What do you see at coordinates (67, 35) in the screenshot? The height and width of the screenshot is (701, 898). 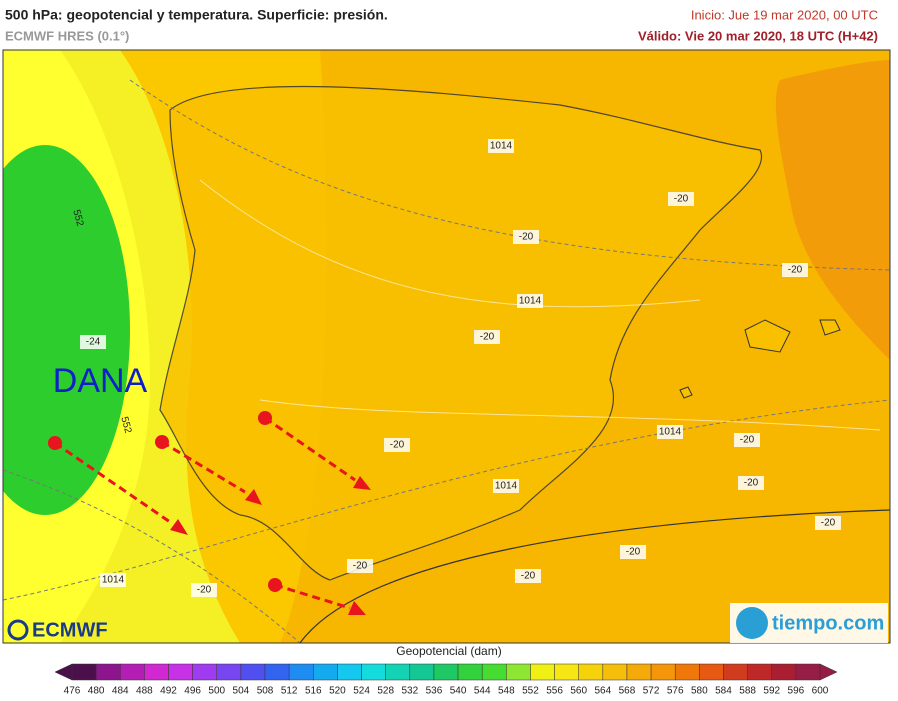 I see `model: ECMWF HRES (0.1°)` at bounding box center [67, 35].